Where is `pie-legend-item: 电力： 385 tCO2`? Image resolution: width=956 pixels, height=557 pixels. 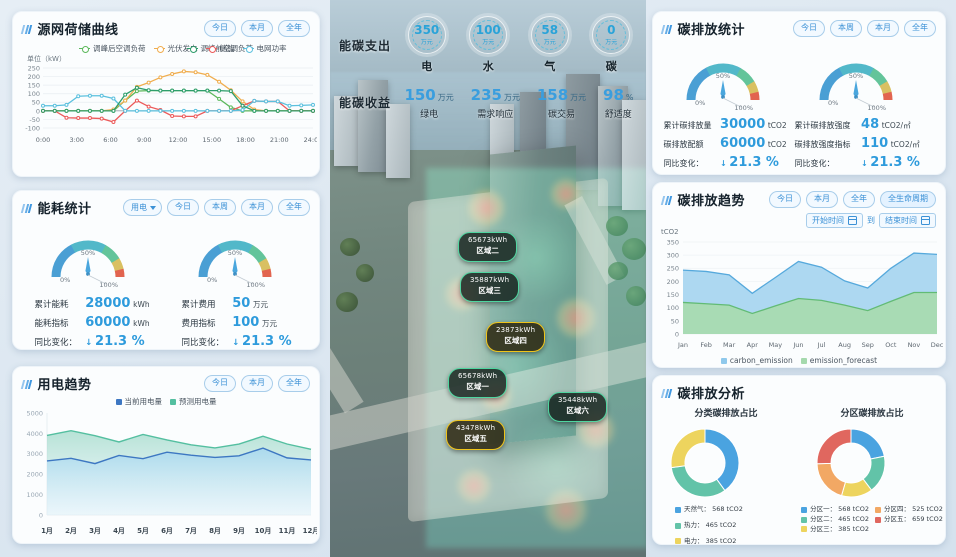
pie-legend-item: 电力： 385 tCO2 is located at coordinates (705, 542).